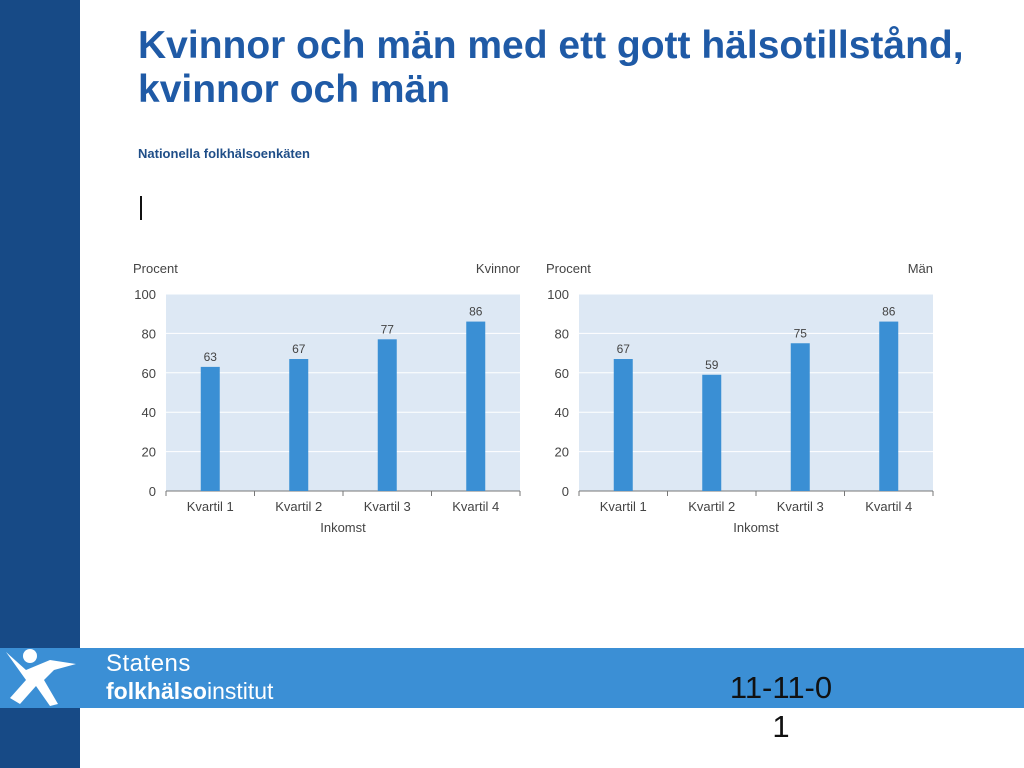 The image size is (1024, 768). I want to click on logo-line-statens: Statens, so click(148, 663).